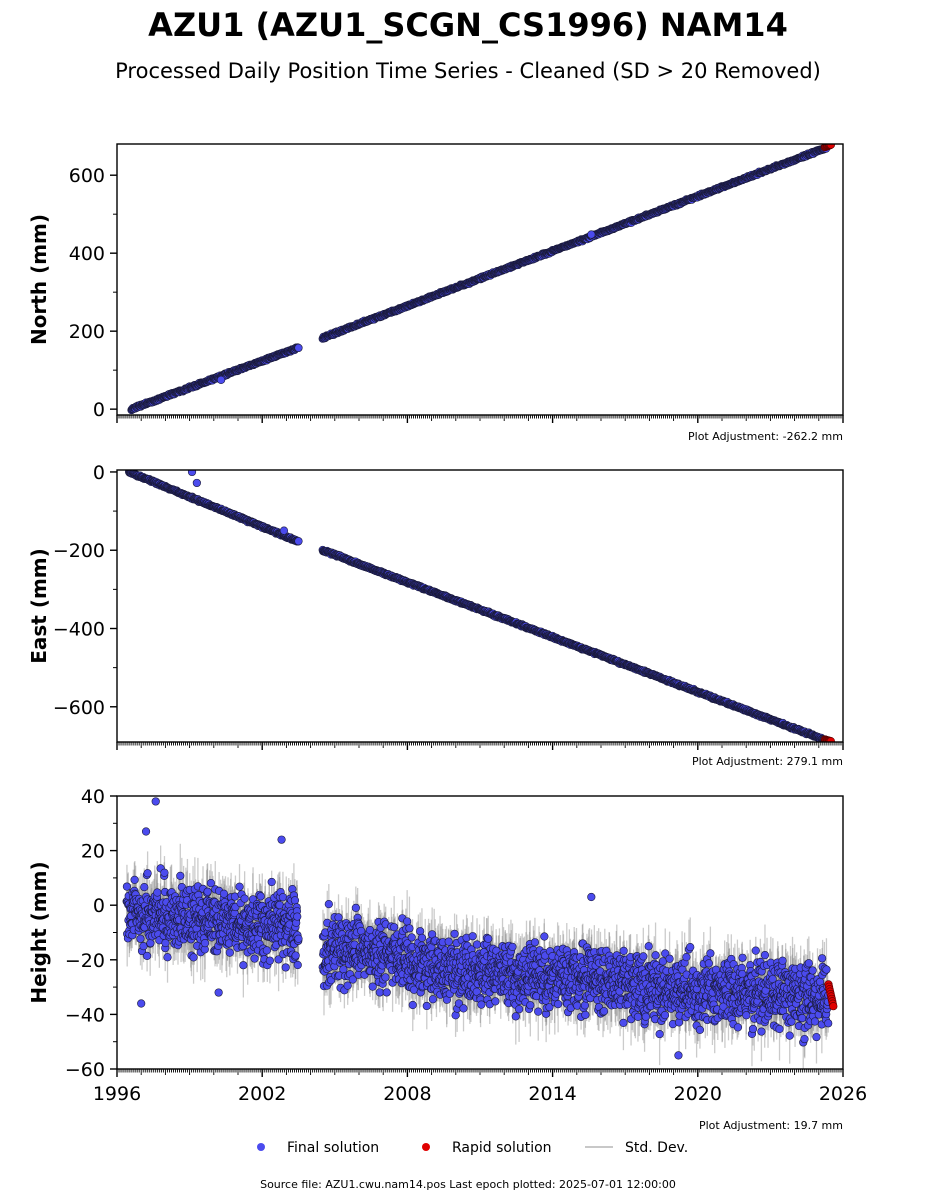  I want to click on y-axis: 0 200 400 600, so click(93, 293).